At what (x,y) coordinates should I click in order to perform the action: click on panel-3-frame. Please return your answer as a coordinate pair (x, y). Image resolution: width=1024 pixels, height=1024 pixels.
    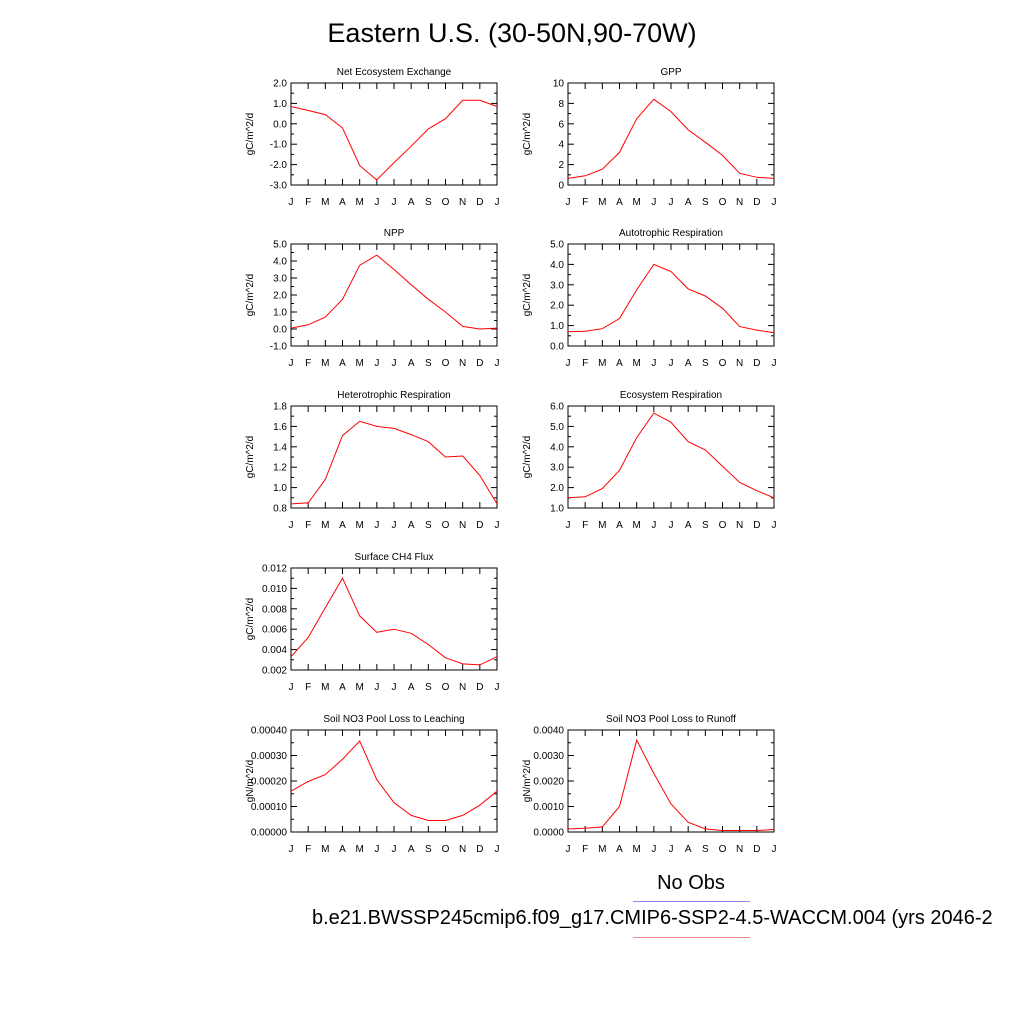
    Looking at the image, I should click on (394, 295).